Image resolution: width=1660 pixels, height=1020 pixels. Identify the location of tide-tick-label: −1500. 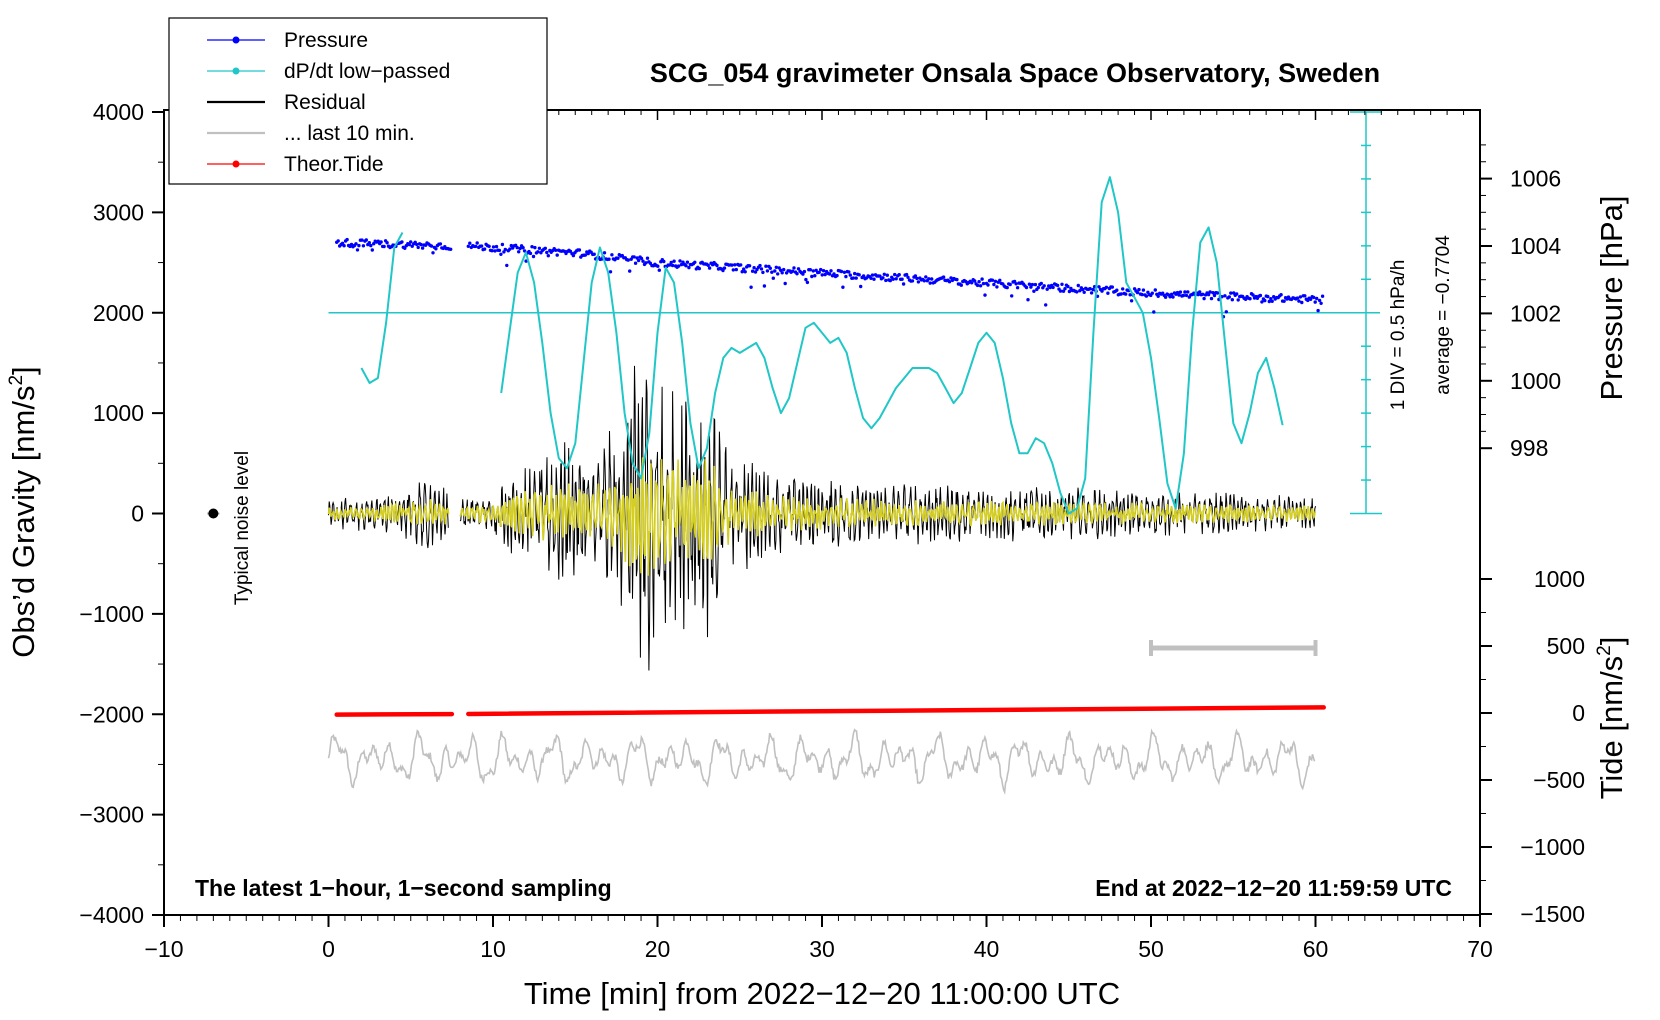
(1552, 914).